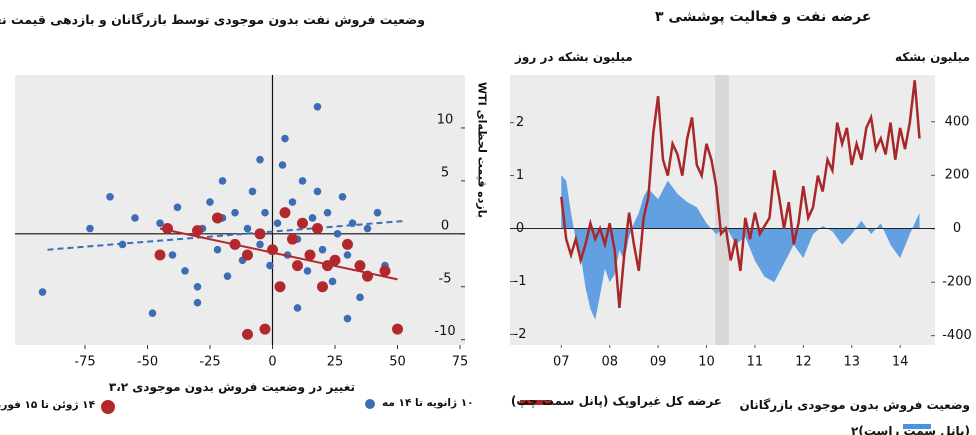  Describe the element at coordinates (609, 362) in the screenshot. I see `x-tick-label: 08` at that location.